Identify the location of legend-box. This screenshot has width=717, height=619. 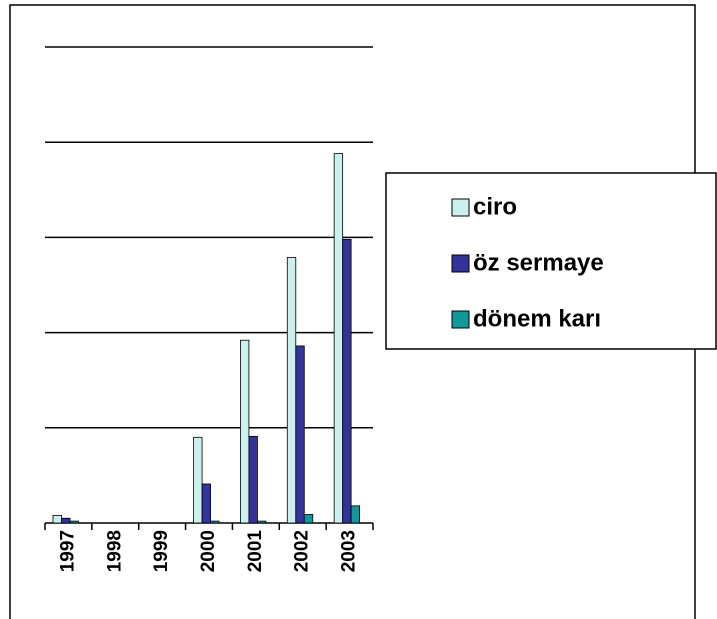
(551, 261).